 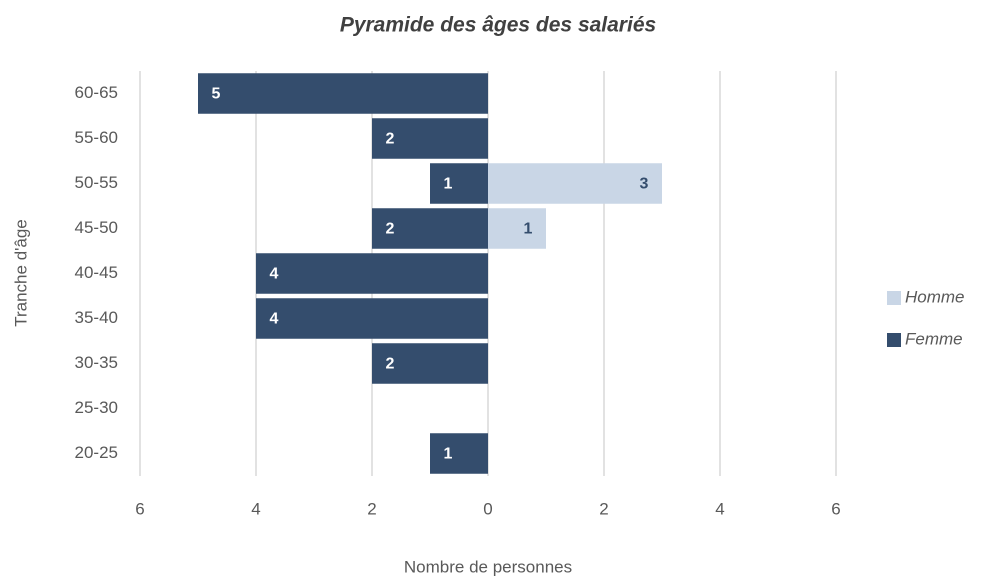 I want to click on data-label: 3, so click(x=644, y=184).